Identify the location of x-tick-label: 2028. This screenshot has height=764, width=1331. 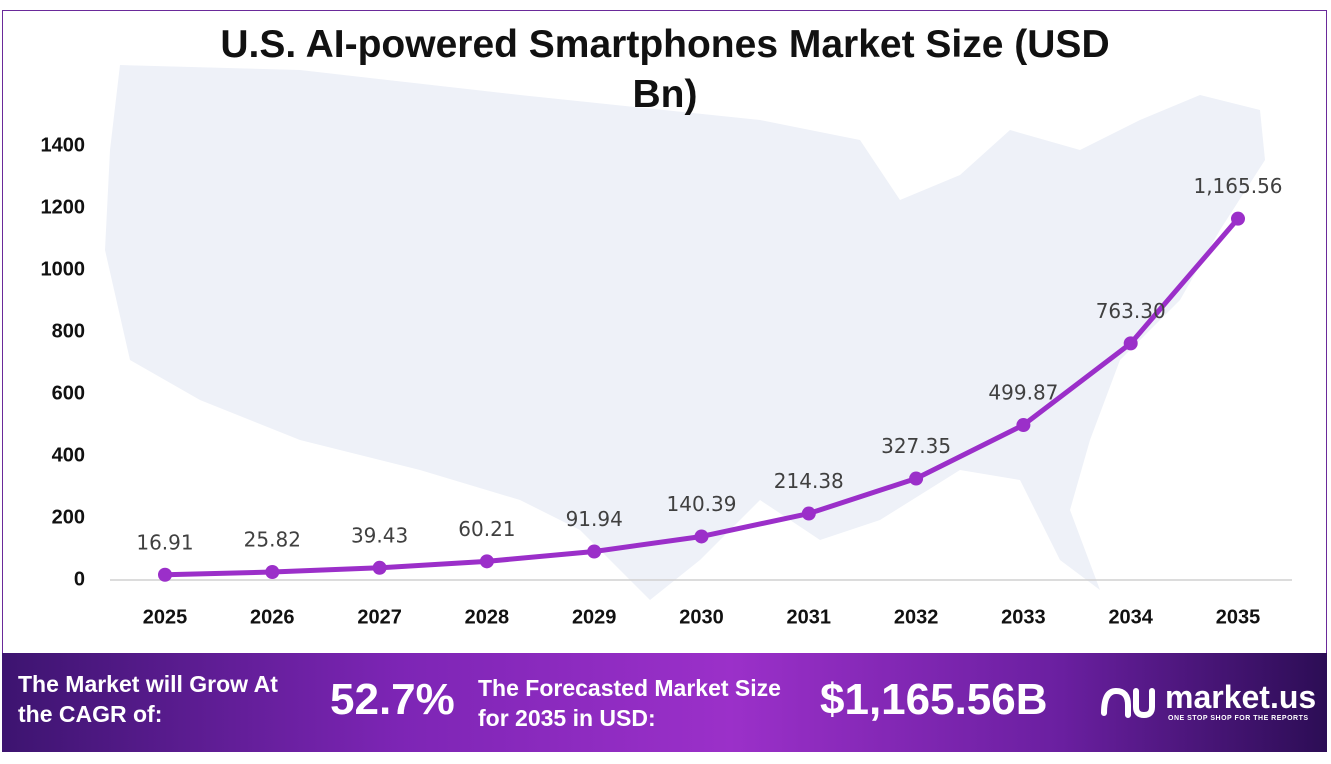
(487, 617).